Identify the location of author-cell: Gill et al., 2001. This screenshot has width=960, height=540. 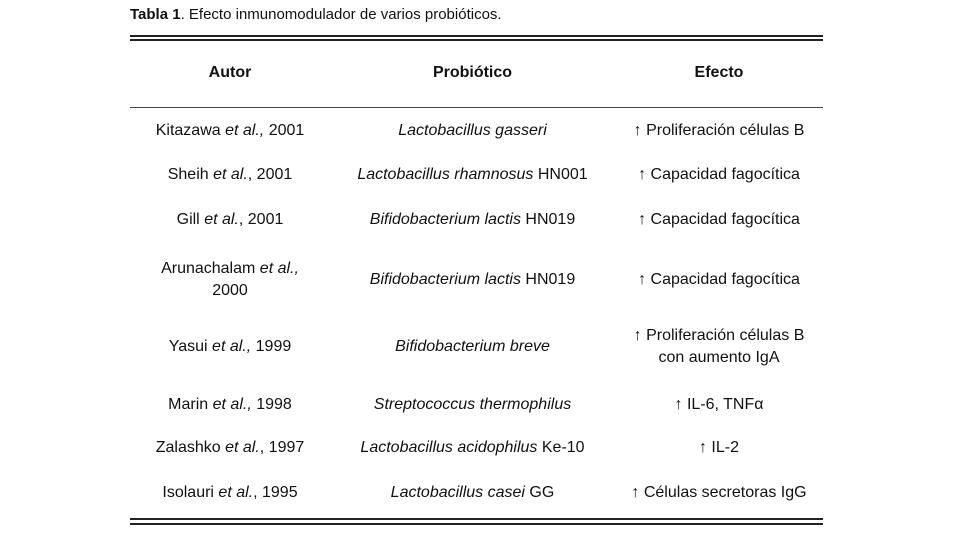
(230, 220).